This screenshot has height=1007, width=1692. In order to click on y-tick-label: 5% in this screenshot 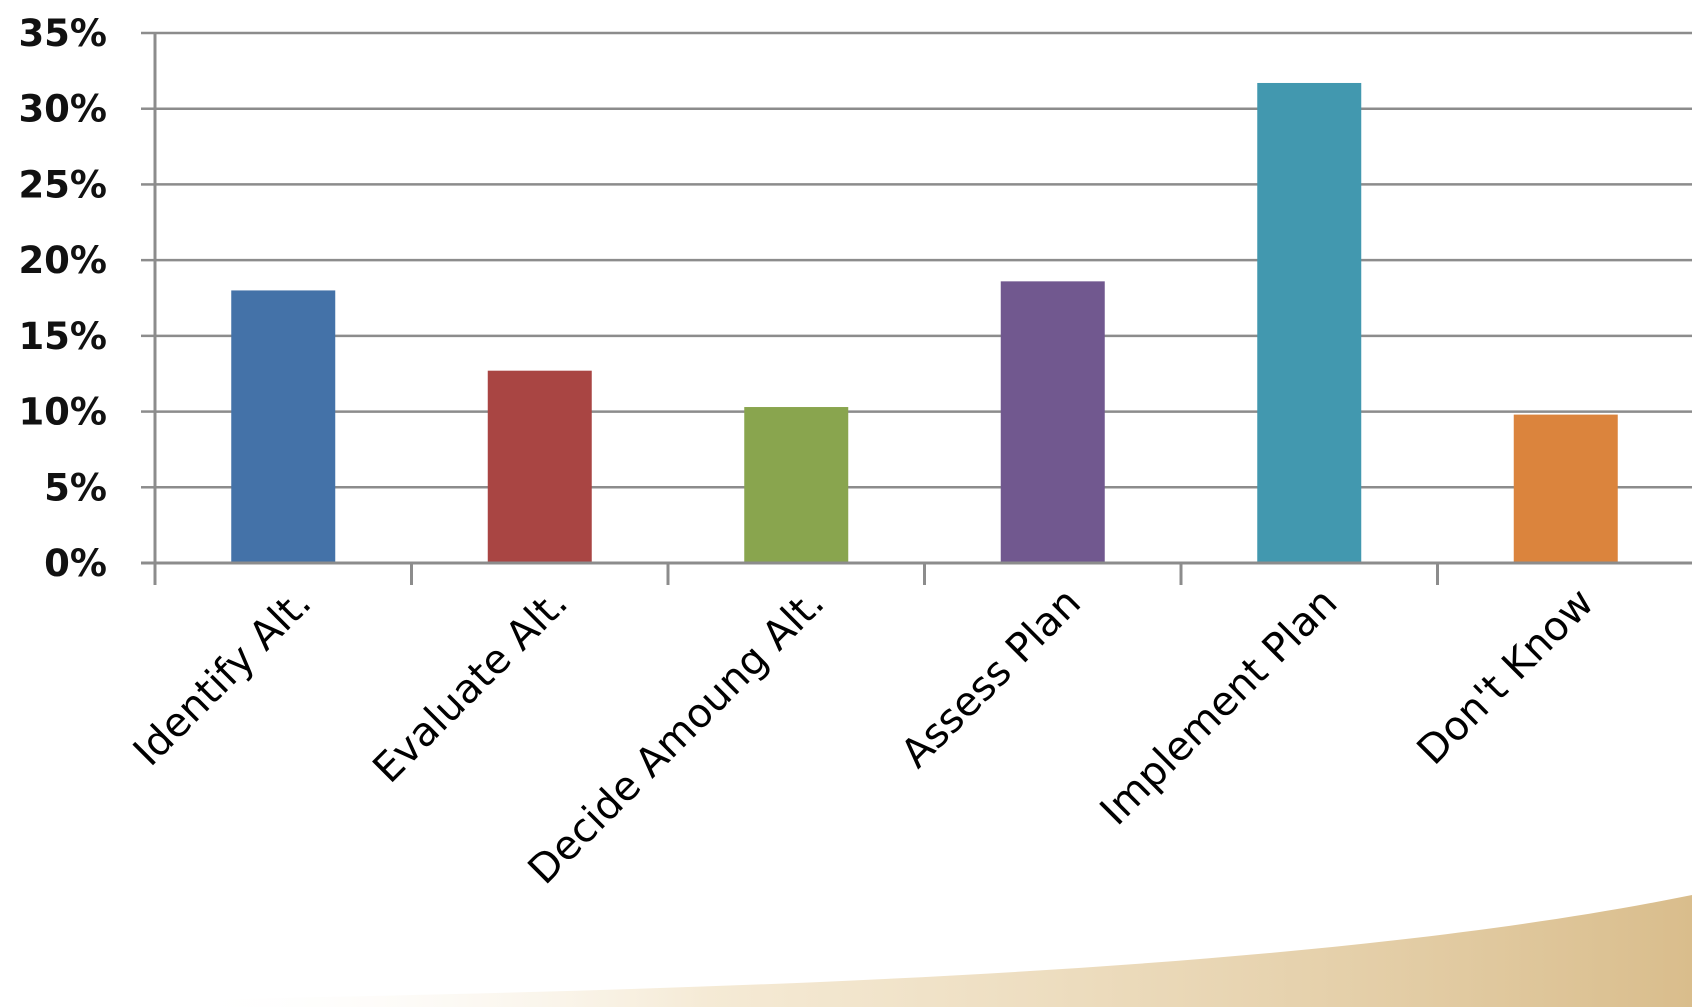, I will do `click(75, 487)`.